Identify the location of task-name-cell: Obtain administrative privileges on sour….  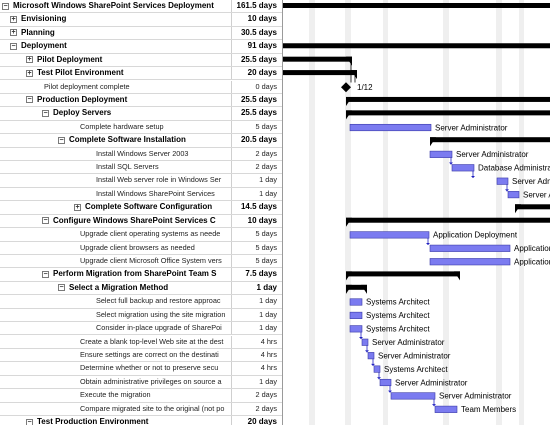
(116, 382).